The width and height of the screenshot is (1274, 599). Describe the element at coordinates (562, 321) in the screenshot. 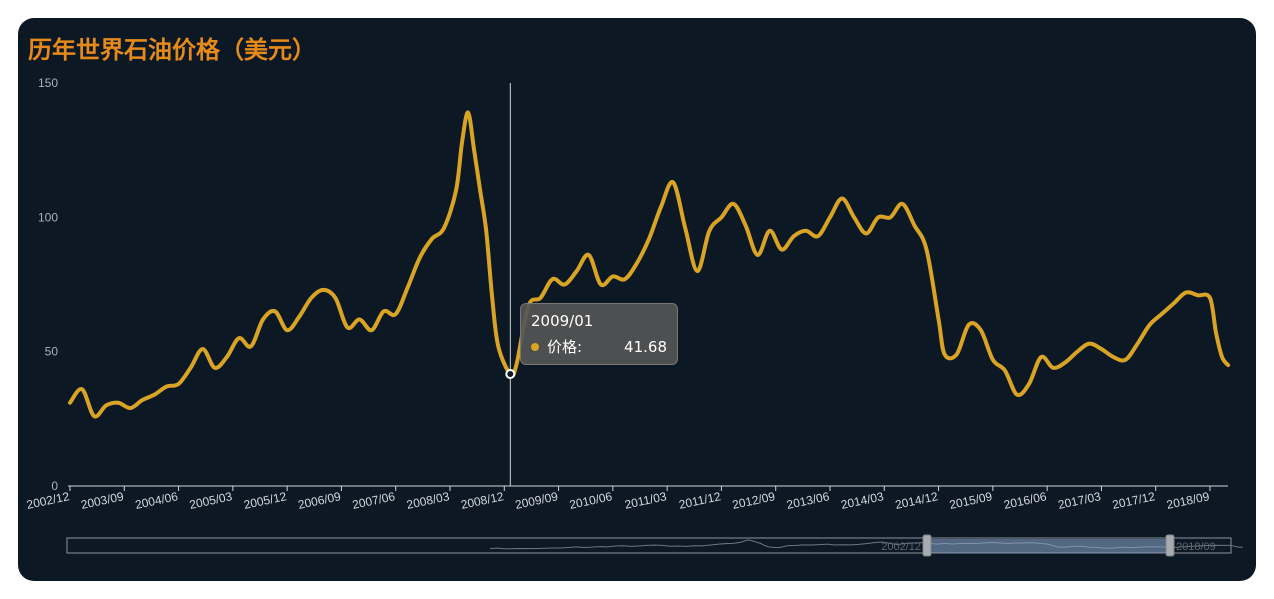

I see `tooltip-date: 2009/01` at that location.